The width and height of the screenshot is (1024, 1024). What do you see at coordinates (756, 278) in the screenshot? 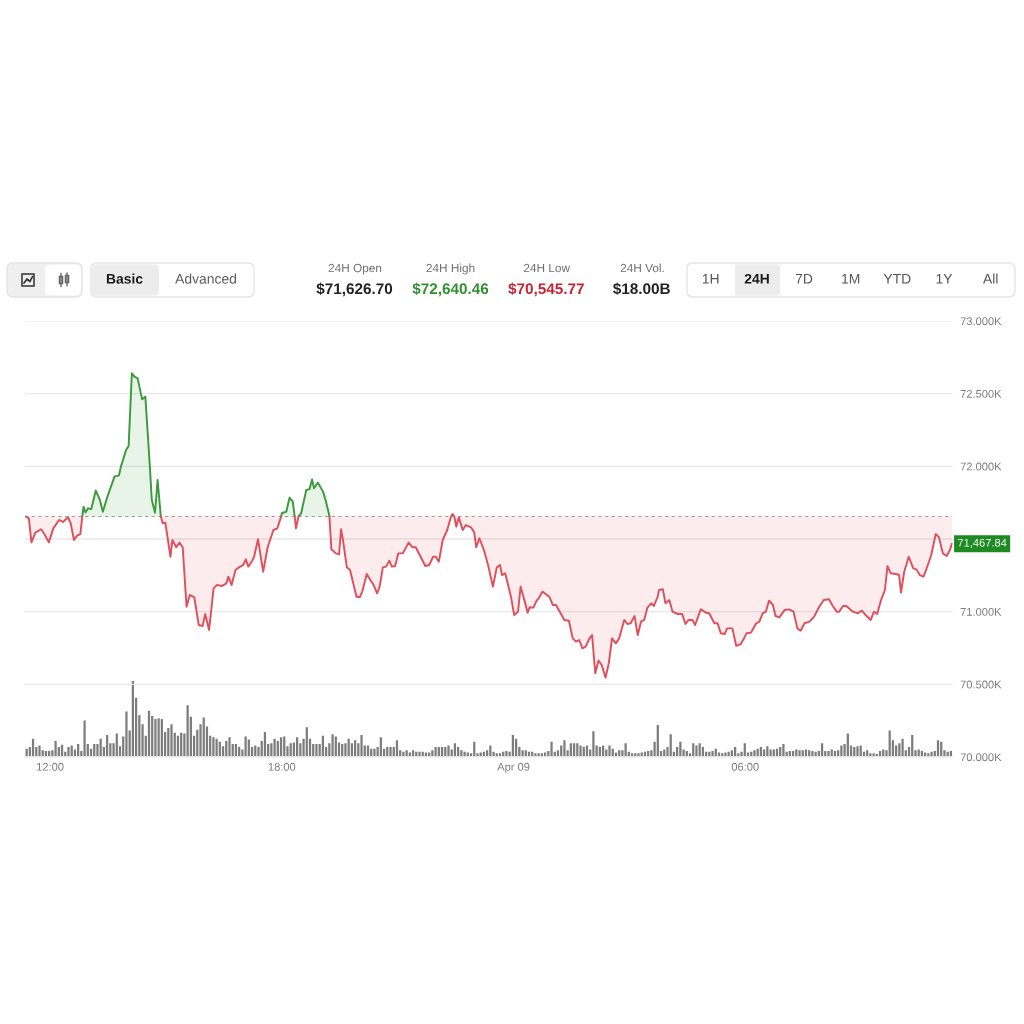
I see `text: 24H` at bounding box center [756, 278].